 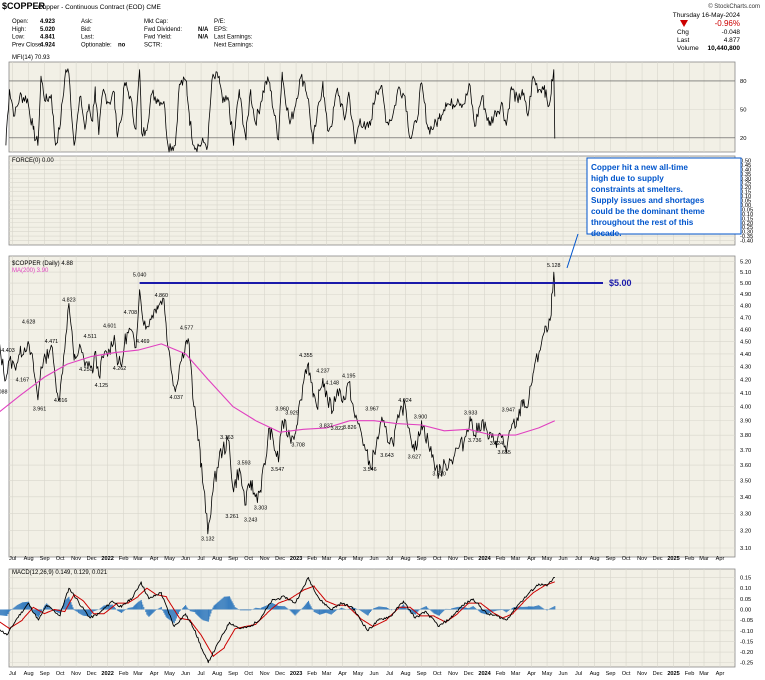 I want to click on price-point-label: 5.128, so click(x=554, y=266).